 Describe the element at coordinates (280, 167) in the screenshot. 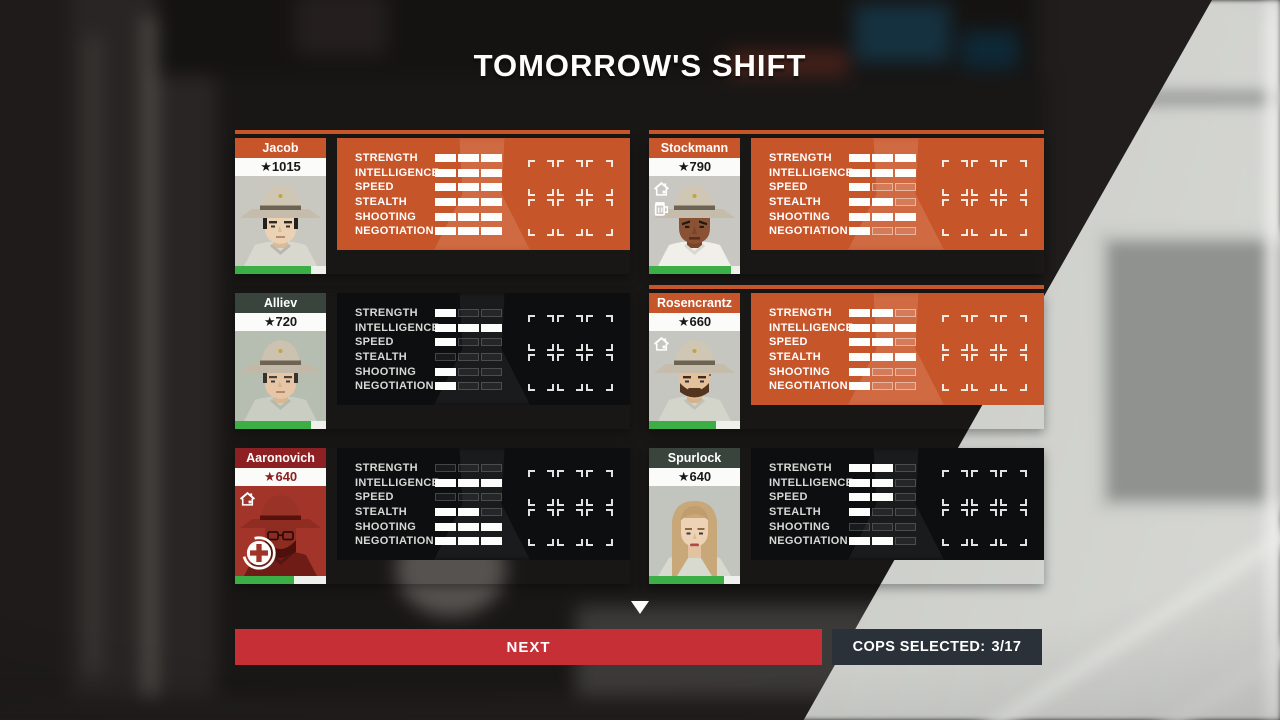

I see `cop-rating: ★1015` at that location.